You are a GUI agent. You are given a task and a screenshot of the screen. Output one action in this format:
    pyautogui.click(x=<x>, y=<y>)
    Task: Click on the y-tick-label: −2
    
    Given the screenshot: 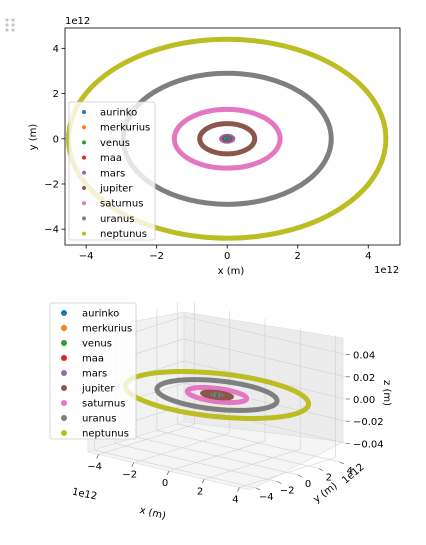 What is the action you would take?
    pyautogui.click(x=287, y=491)
    